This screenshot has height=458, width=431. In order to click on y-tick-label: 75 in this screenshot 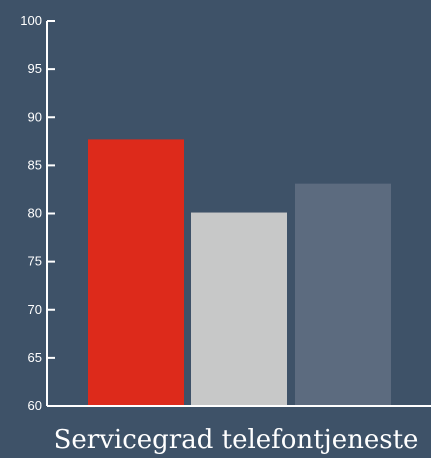, I will do `click(35, 261)`.